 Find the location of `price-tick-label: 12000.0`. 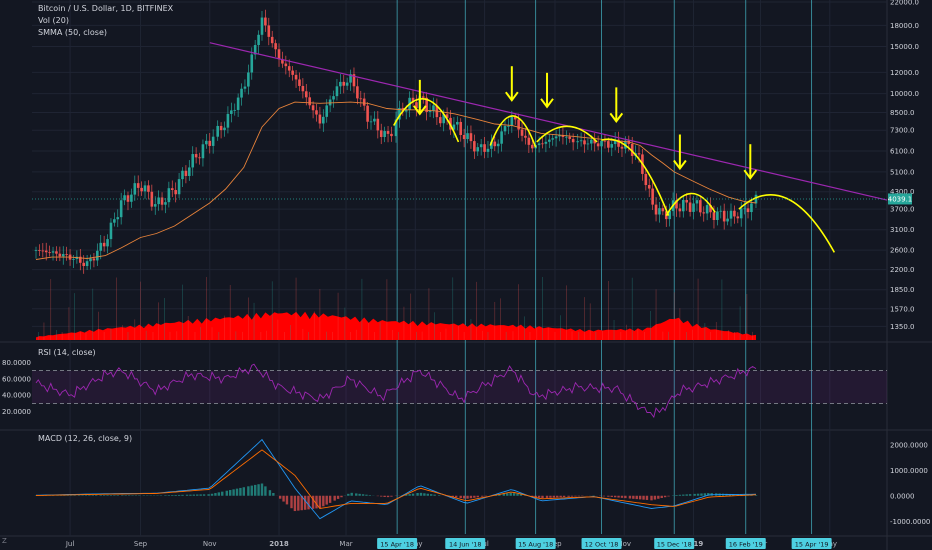

price-tick-label: 12000.0 is located at coordinates (904, 73).